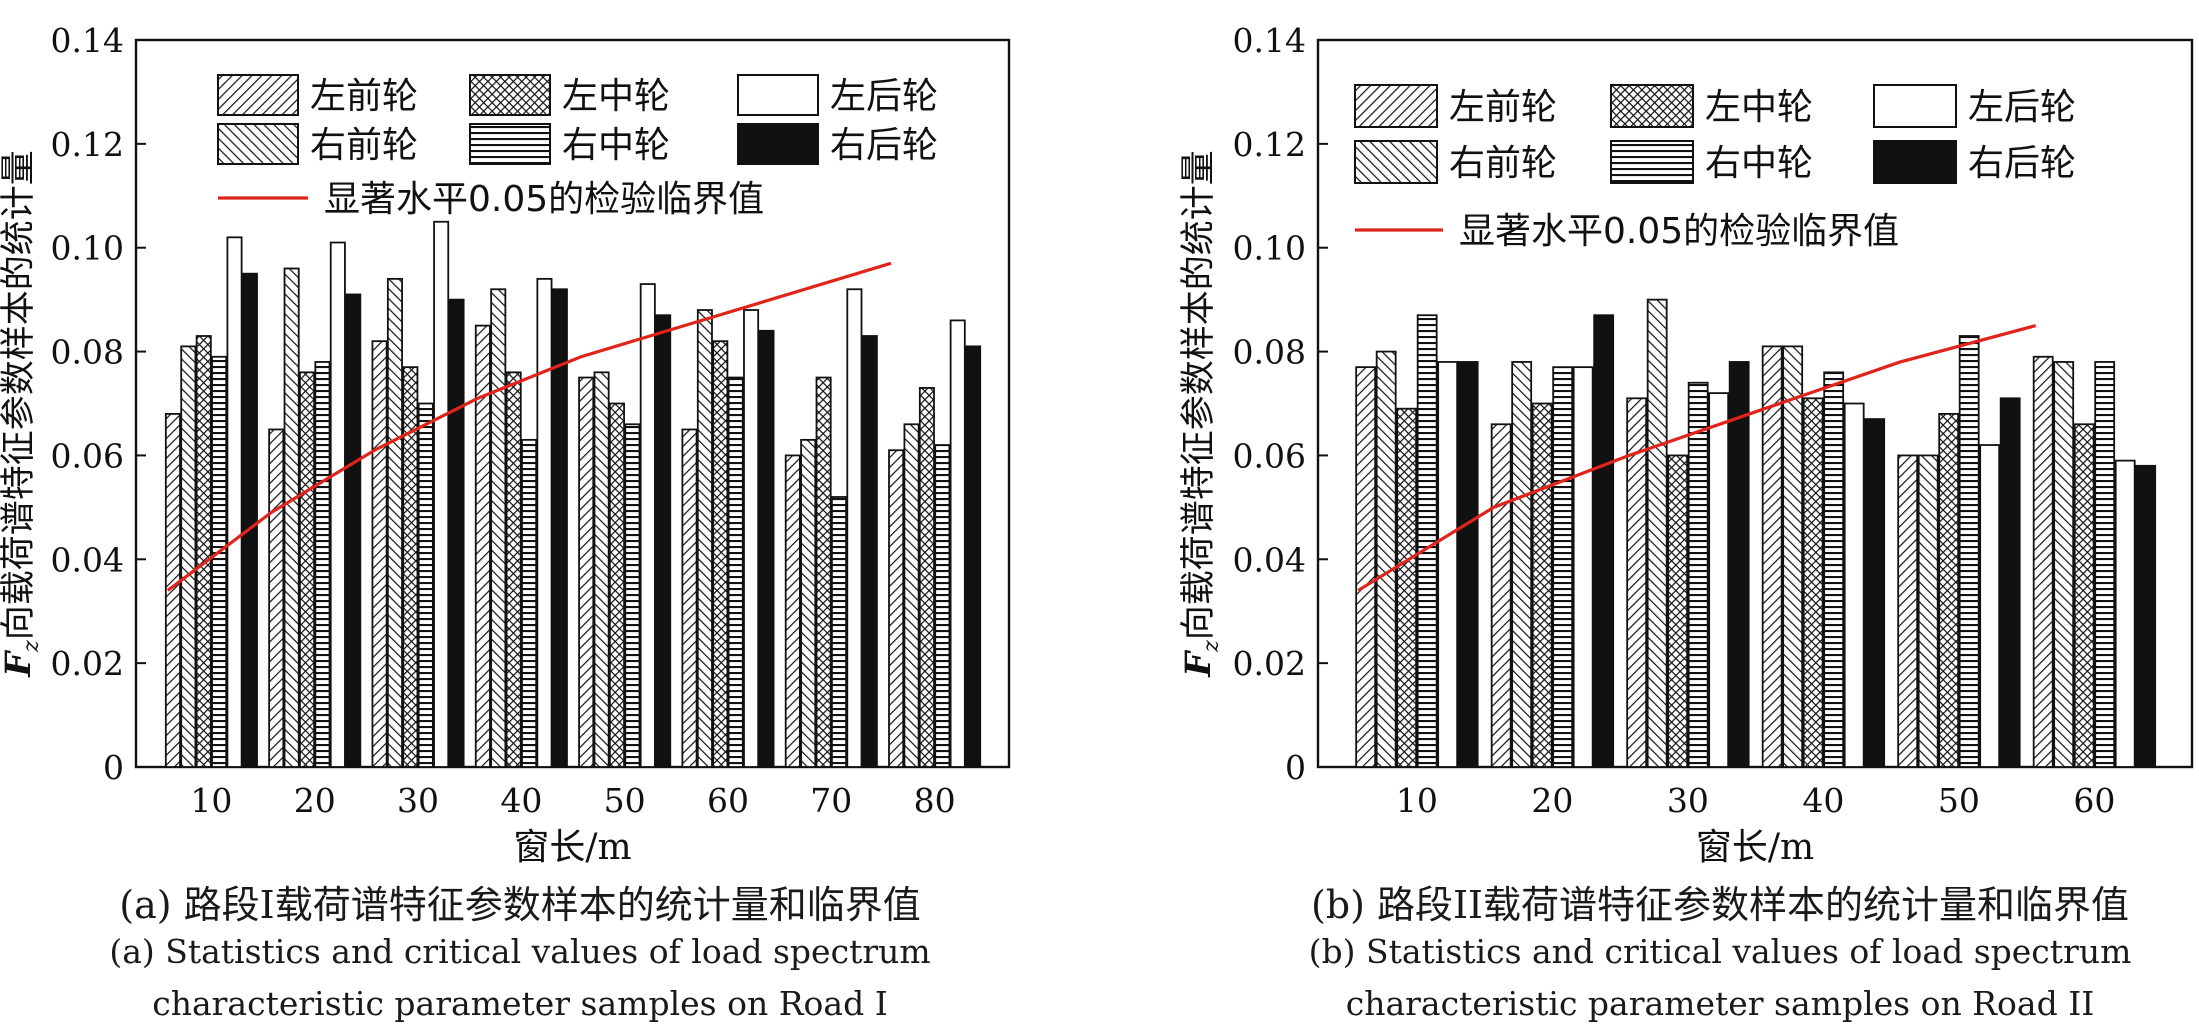 The image size is (2199, 1036). Describe the element at coordinates (831, 800) in the screenshot. I see `x-tick-label: 70` at that location.